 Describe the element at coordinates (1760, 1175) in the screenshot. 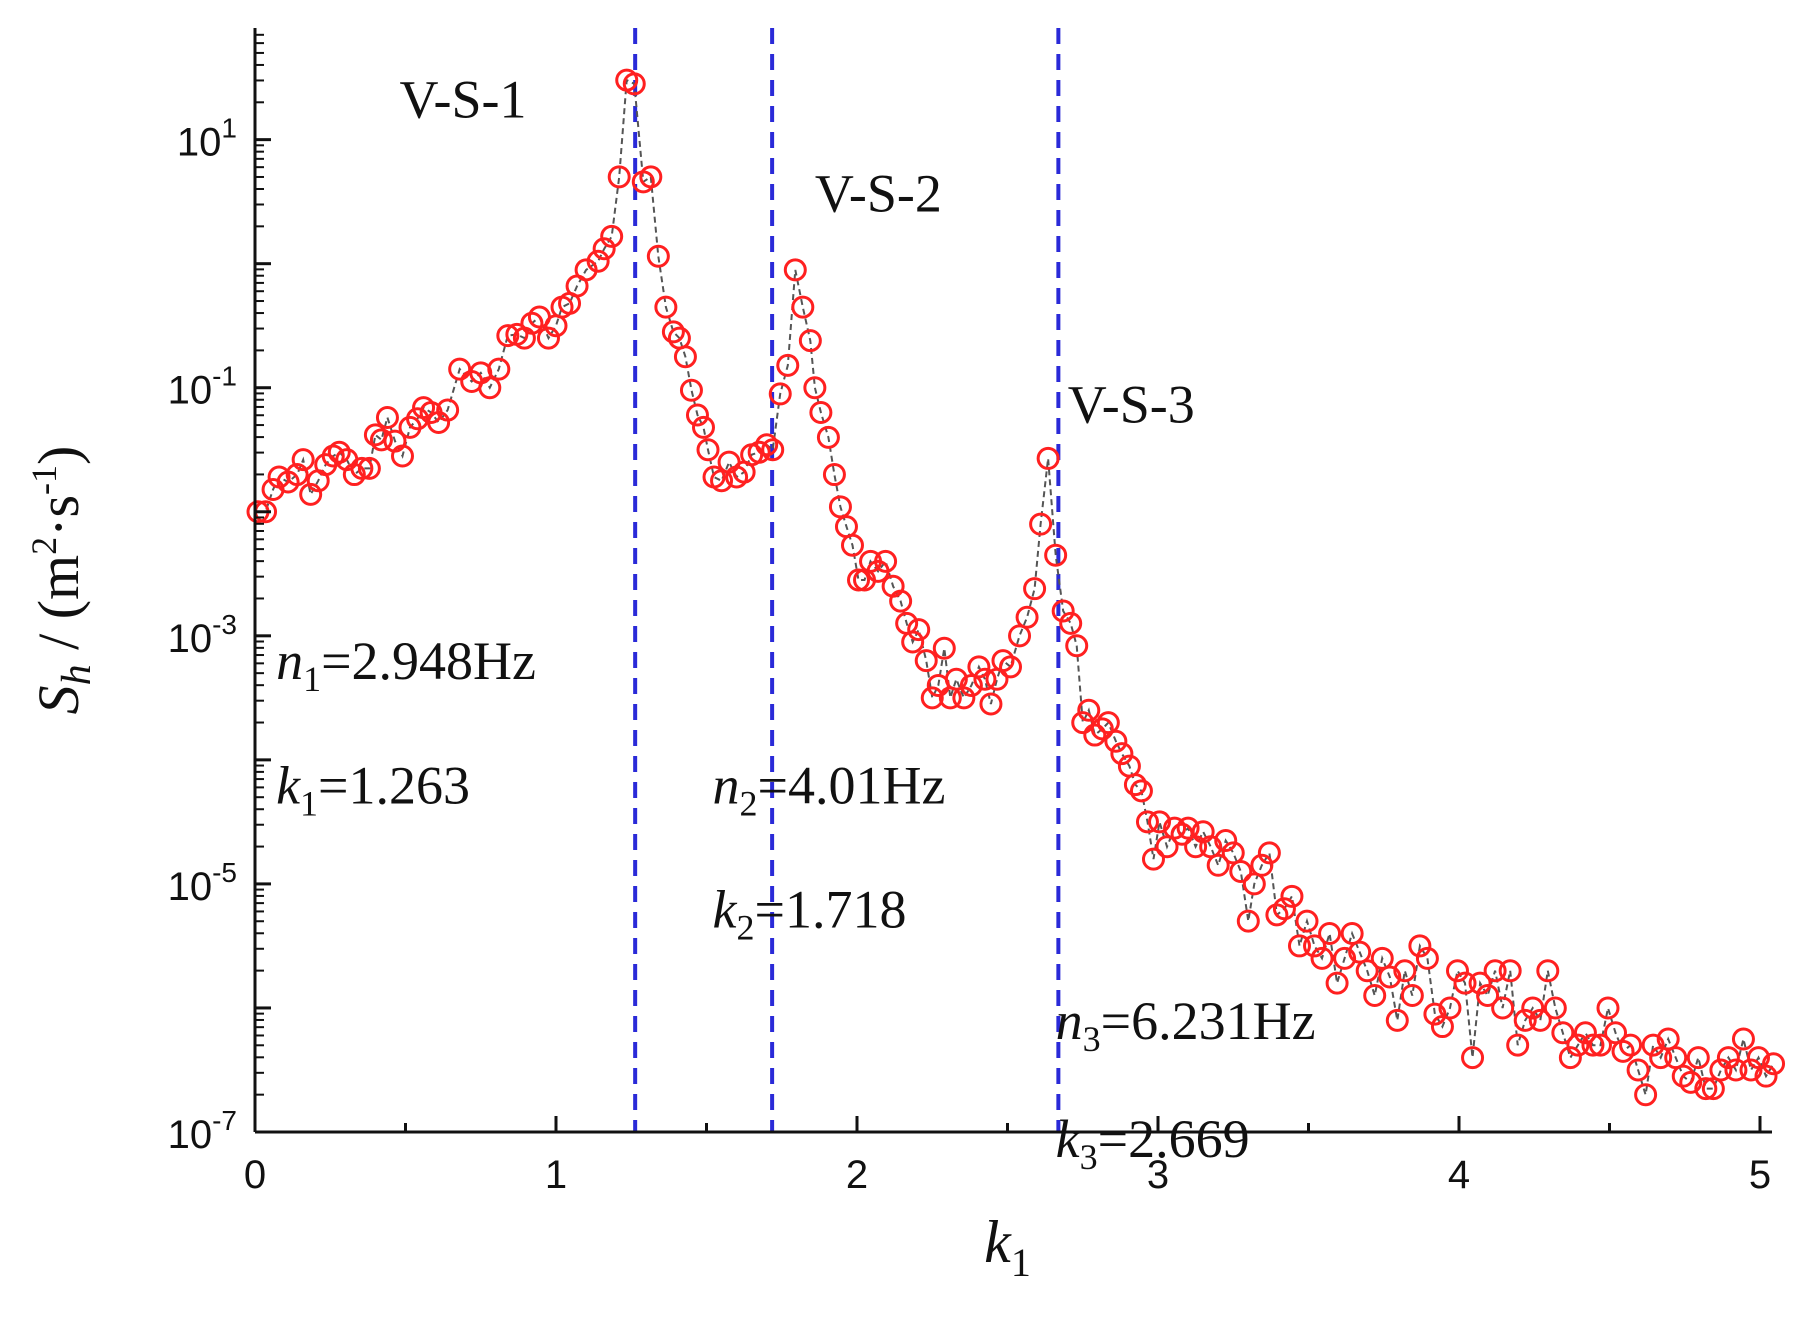

I see `x-tick-label: 5` at that location.